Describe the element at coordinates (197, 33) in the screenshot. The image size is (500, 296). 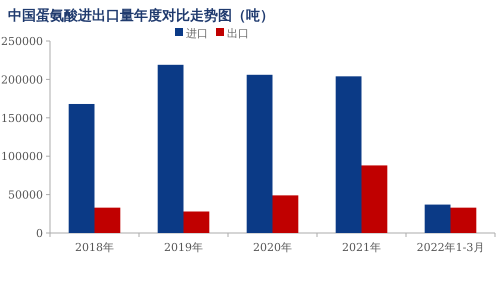
I see `legend-label: 进口` at that location.